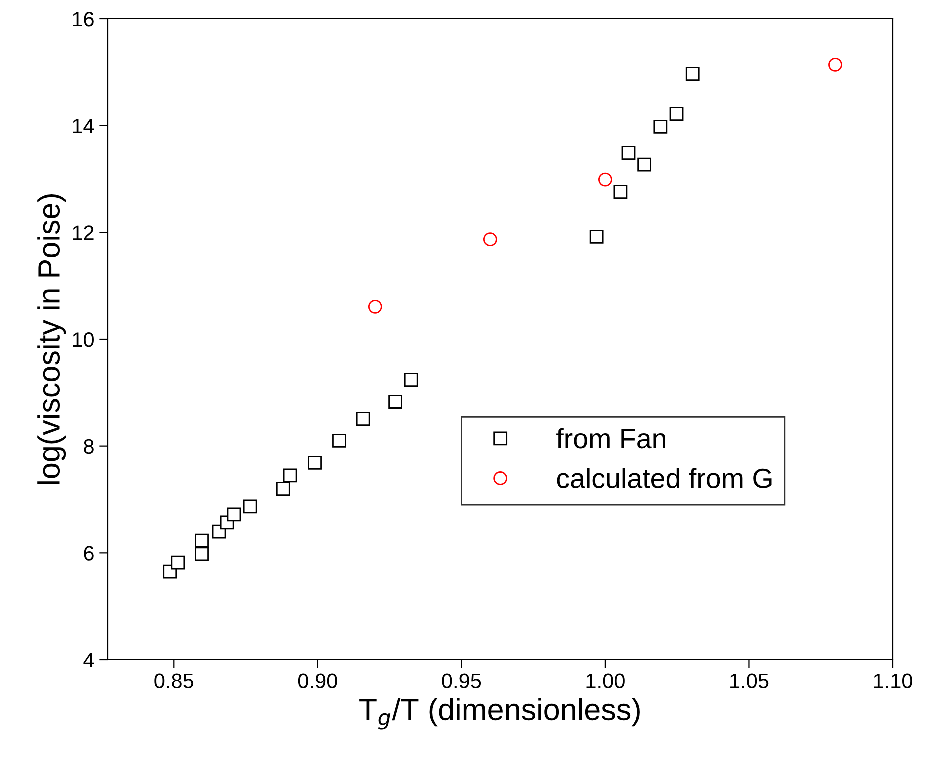  I want to click on y-tick-label: 16, so click(83, 19).